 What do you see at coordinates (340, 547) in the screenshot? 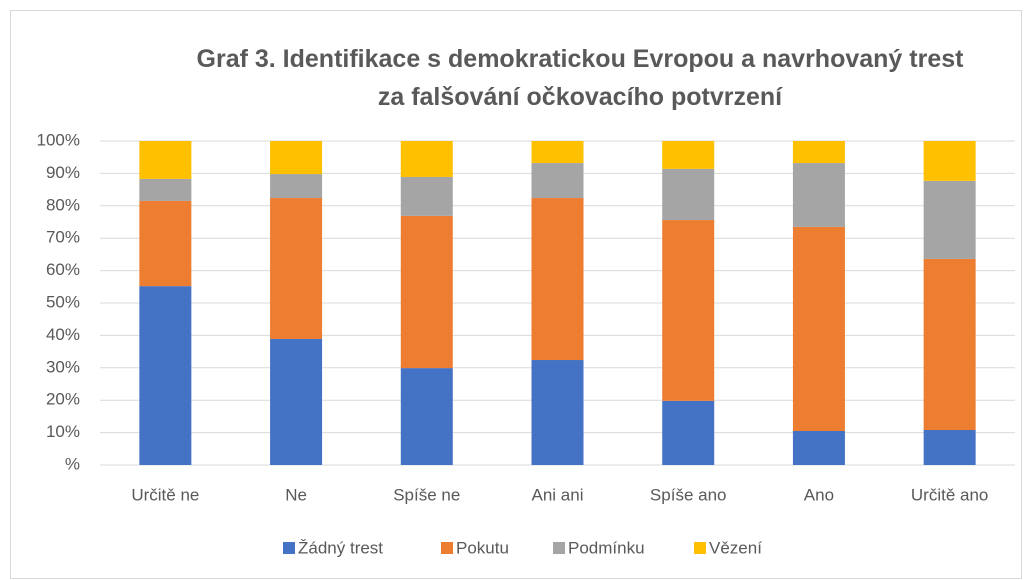
I see `legend-label: Žádný trest` at bounding box center [340, 547].